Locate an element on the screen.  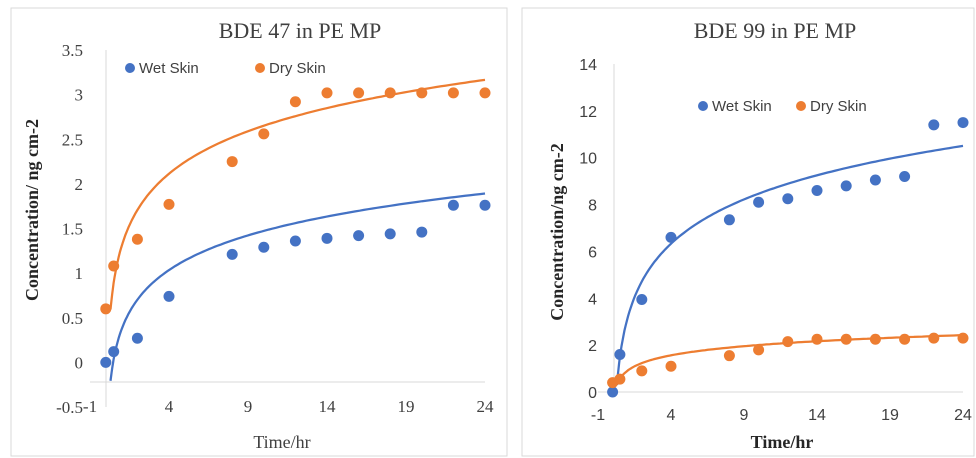
y-tick-label: 2.5 is located at coordinates (72, 139).